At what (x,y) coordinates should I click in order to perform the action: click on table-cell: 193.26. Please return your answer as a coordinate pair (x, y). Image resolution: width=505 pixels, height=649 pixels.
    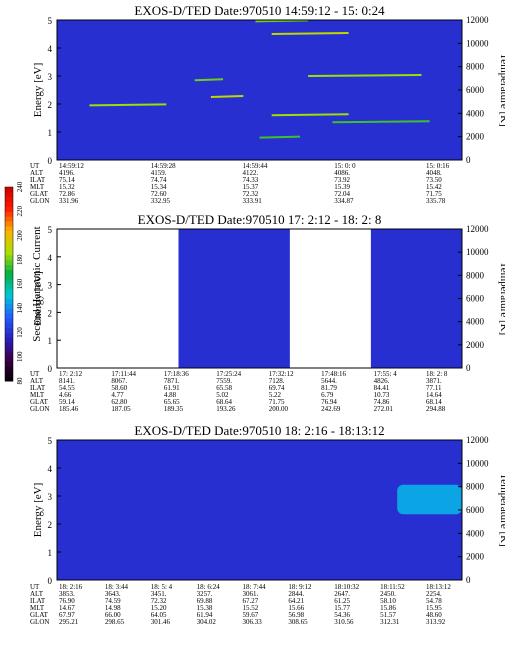
    Looking at the image, I should click on (226, 409).